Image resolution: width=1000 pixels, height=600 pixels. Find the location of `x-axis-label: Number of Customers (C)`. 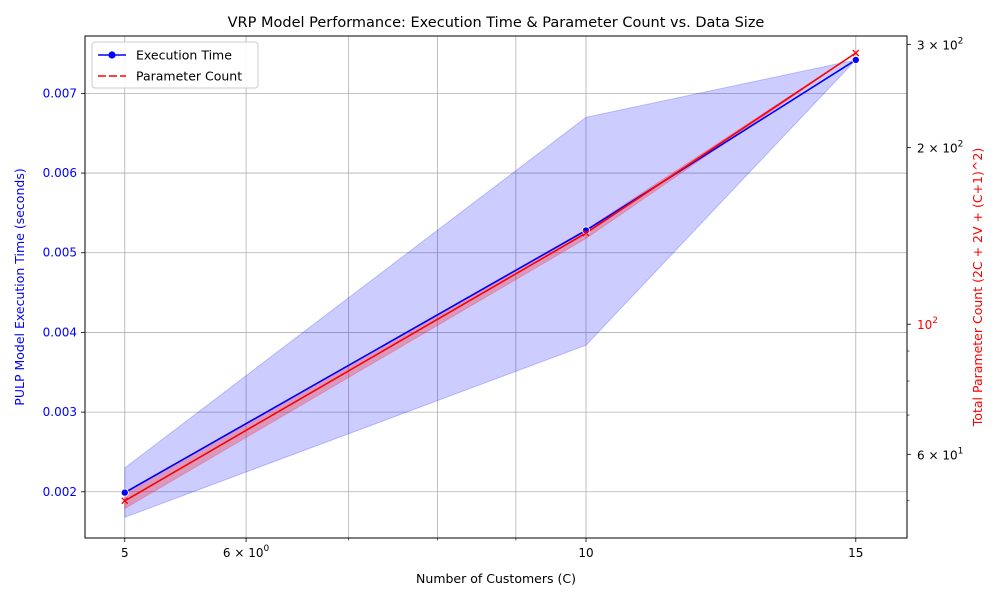

x-axis-label: Number of Customers (C) is located at coordinates (496, 578).